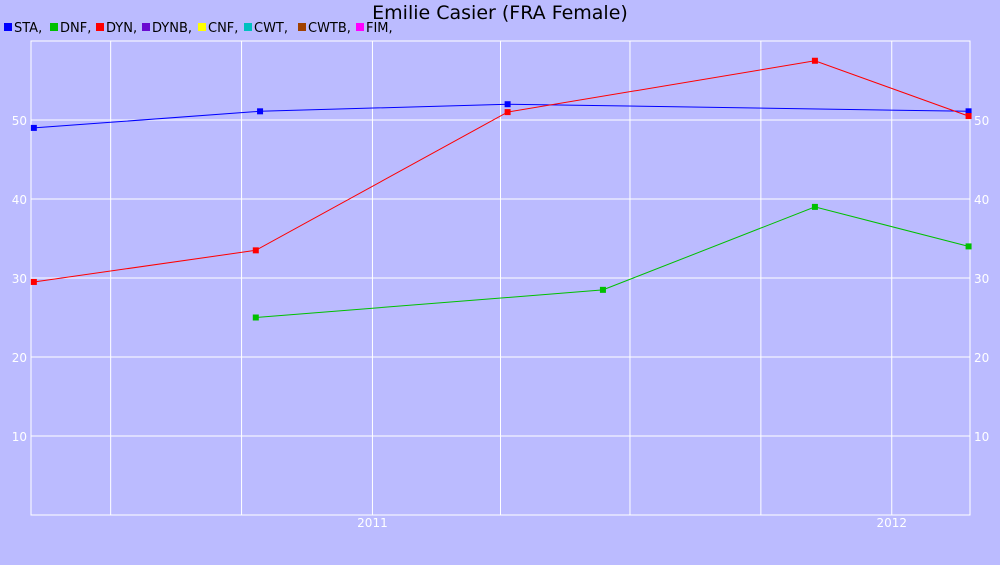 This screenshot has height=565, width=1000. Describe the element at coordinates (271, 28) in the screenshot. I see `legend-label: CWT,` at that location.